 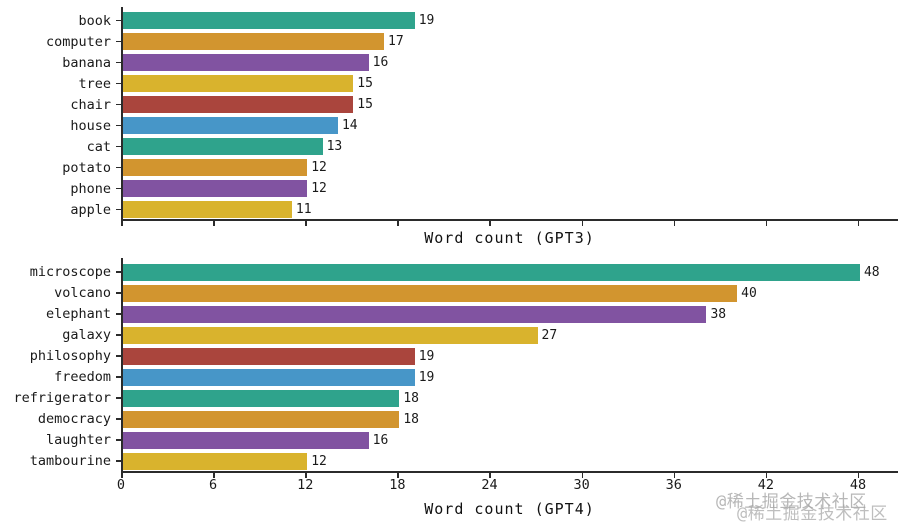 I want to click on x-axis-tick-label: 18, so click(x=397, y=485).